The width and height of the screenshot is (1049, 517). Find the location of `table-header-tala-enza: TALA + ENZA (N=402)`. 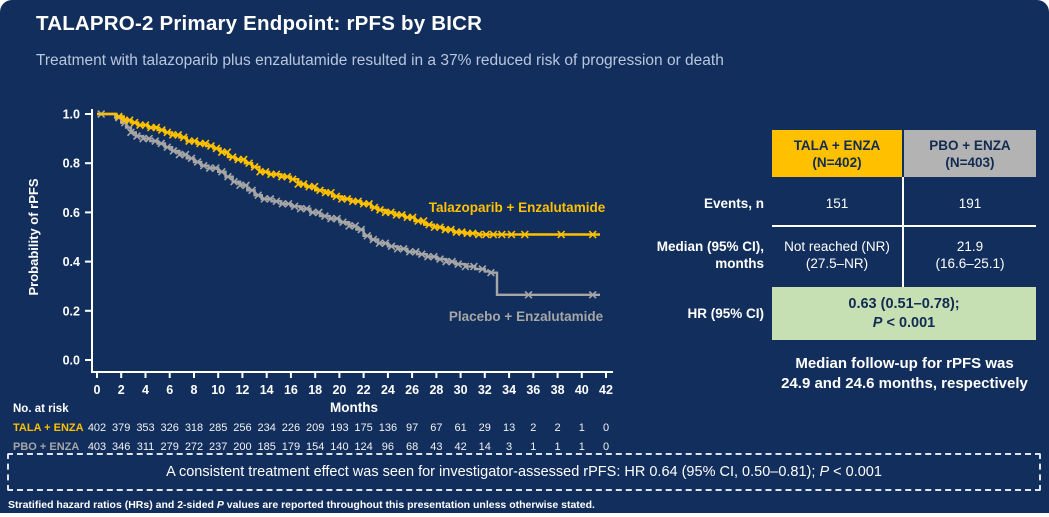

table-header-tala-enza: TALA + ENZA (N=402) is located at coordinates (837, 153).